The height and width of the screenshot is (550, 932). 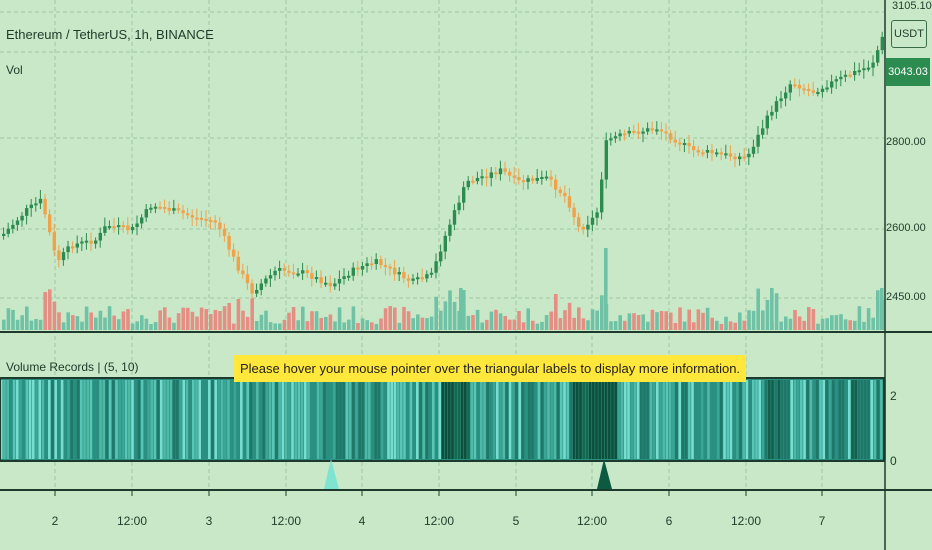 What do you see at coordinates (72, 367) in the screenshot?
I see `indicator-title: Volume Records | (5, 10)` at bounding box center [72, 367].